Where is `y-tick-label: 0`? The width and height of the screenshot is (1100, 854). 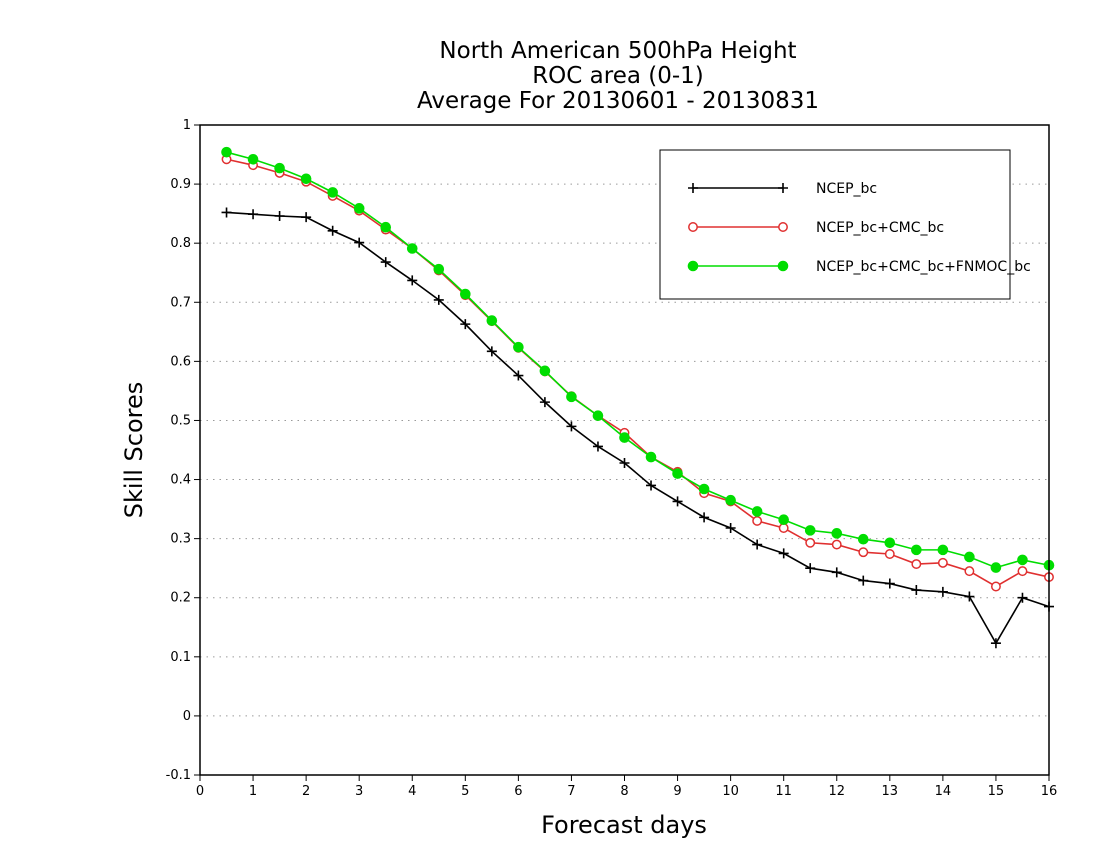 y-tick-label: 0 is located at coordinates (187, 716).